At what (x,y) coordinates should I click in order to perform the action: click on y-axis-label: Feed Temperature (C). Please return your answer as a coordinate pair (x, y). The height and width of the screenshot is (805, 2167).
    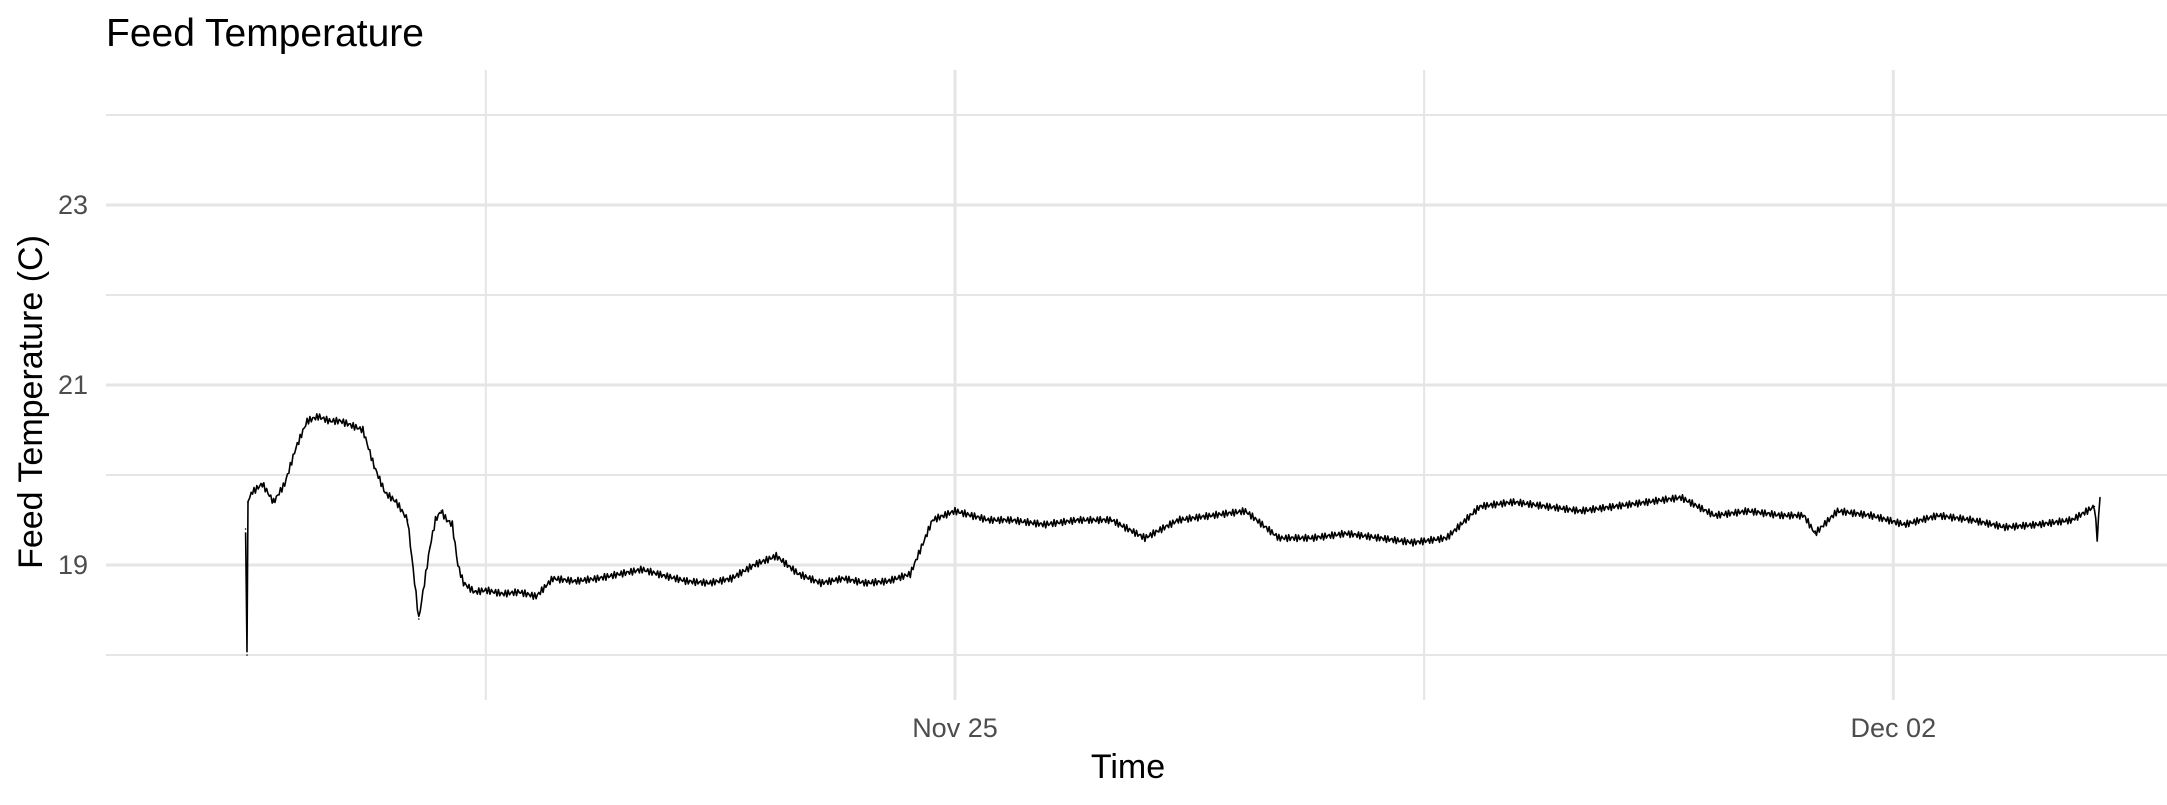
    Looking at the image, I should click on (31, 402).